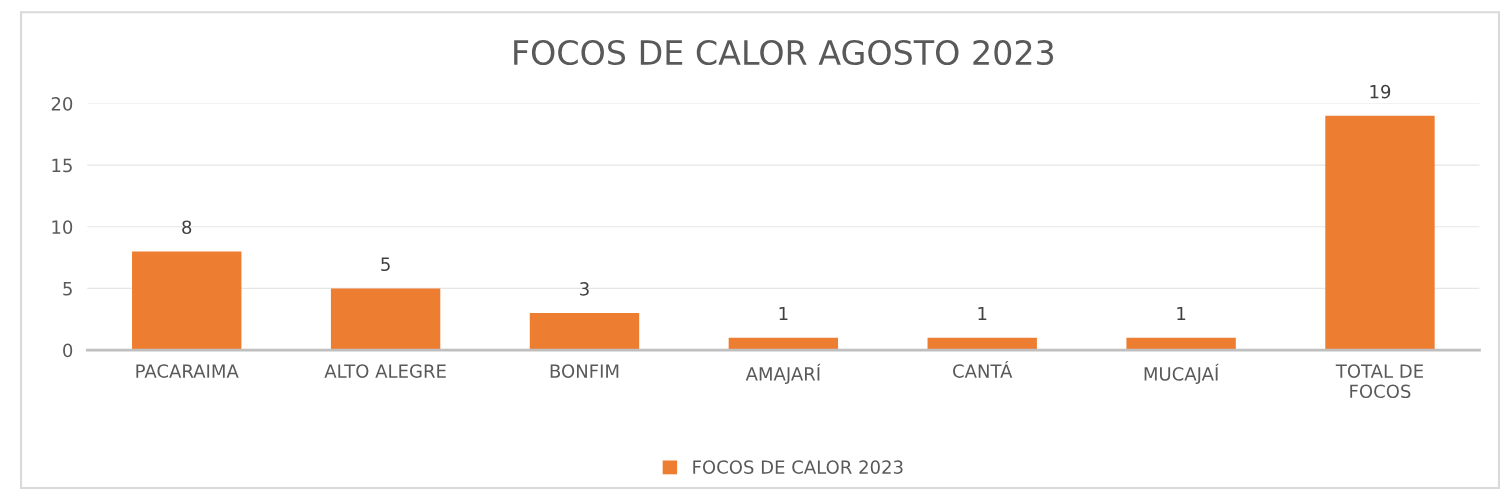  I want to click on y-tick-label: 10, so click(62, 227).